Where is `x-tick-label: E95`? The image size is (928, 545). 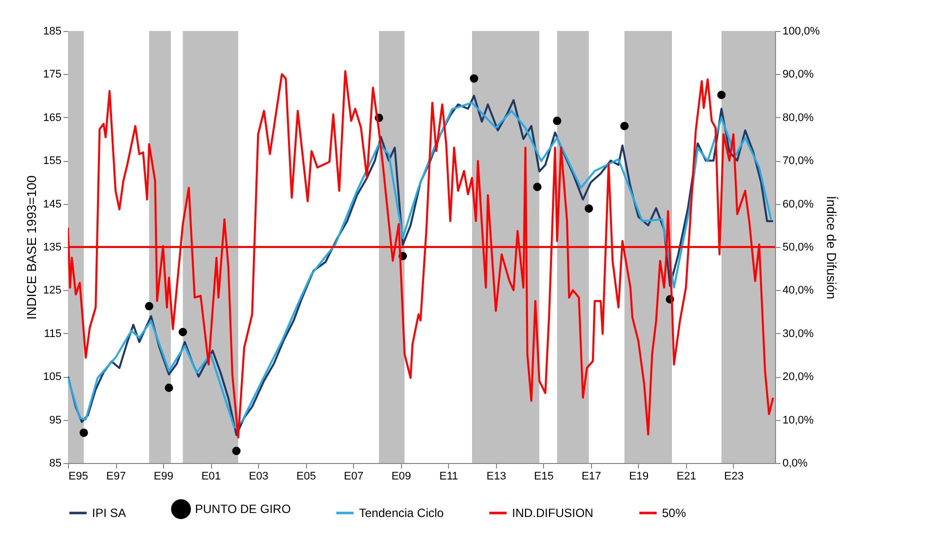 x-tick-label: E95 is located at coordinates (78, 476).